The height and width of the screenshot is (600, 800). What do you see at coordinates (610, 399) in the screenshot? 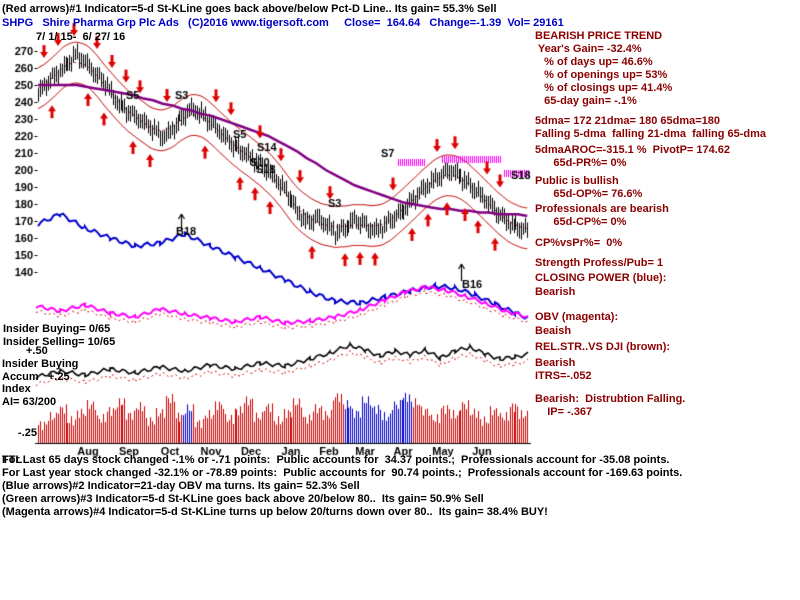
I see `distribution-status: Bearish: Distrubtion Falling.` at bounding box center [610, 399].